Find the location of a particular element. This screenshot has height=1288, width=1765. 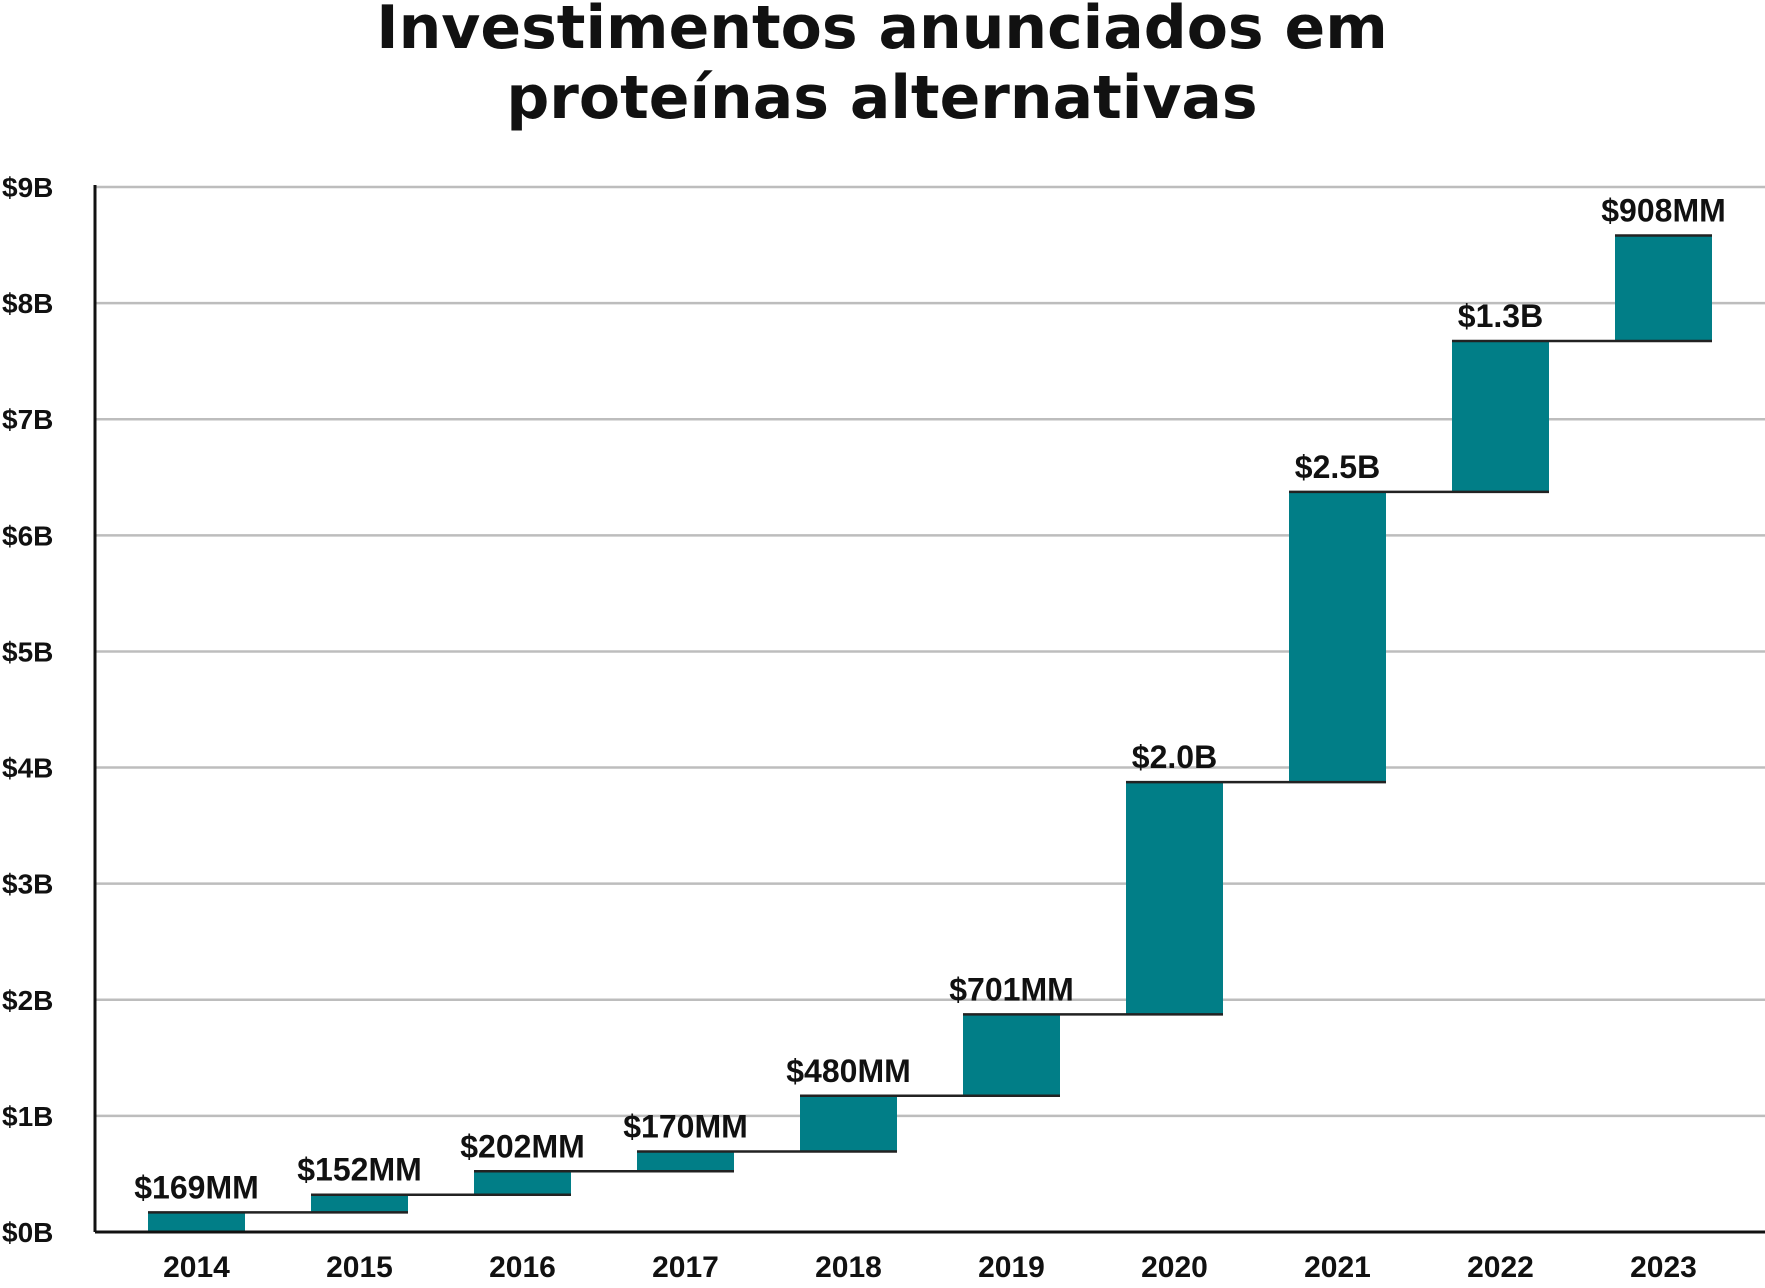

x-tick-label: 2016 is located at coordinates (522, 1267).